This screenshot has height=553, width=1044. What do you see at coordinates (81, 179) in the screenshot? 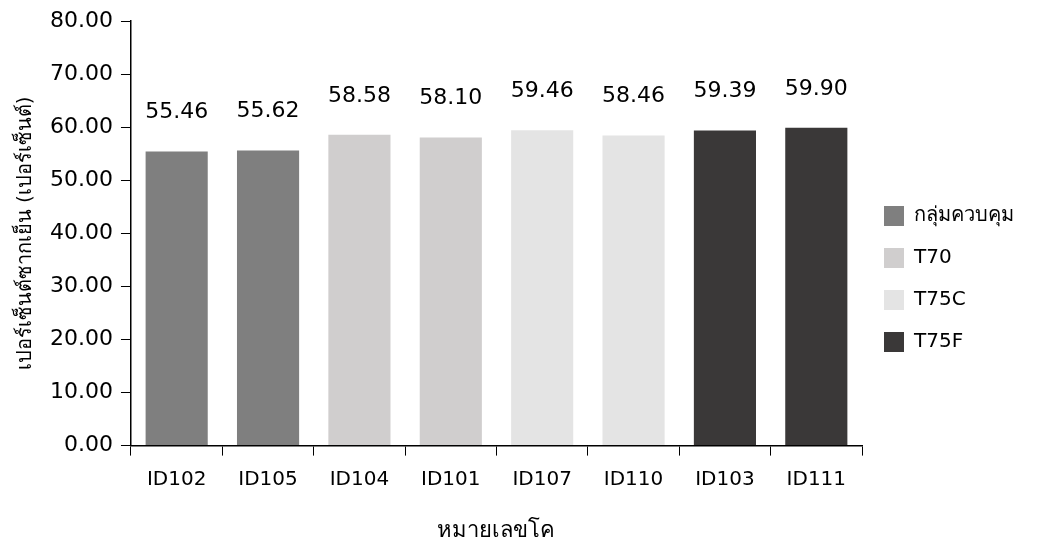
I see `y-tick-label: 50.00` at bounding box center [81, 179].